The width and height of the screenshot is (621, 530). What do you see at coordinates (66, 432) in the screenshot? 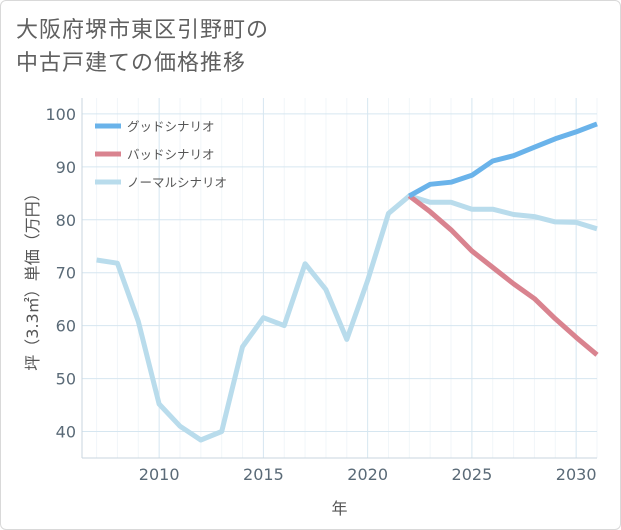
I see `y-tick-label: 40` at bounding box center [66, 432].